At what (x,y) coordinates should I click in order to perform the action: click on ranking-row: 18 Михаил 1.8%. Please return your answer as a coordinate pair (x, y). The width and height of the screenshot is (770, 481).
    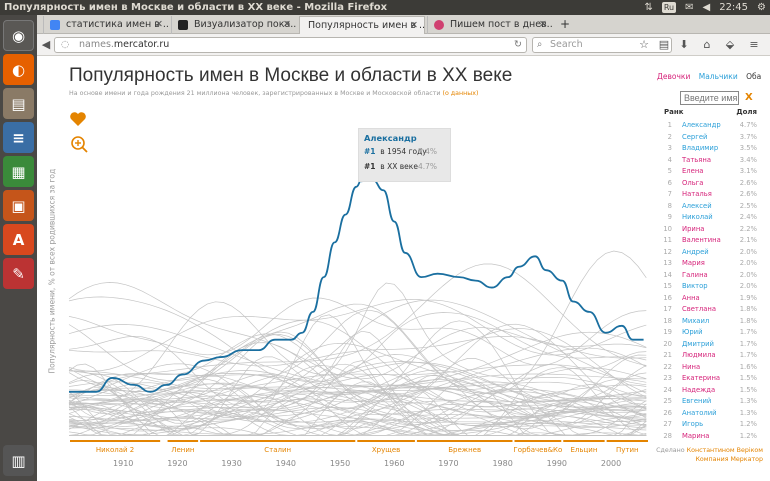
    Looking at the image, I should click on (712, 322).